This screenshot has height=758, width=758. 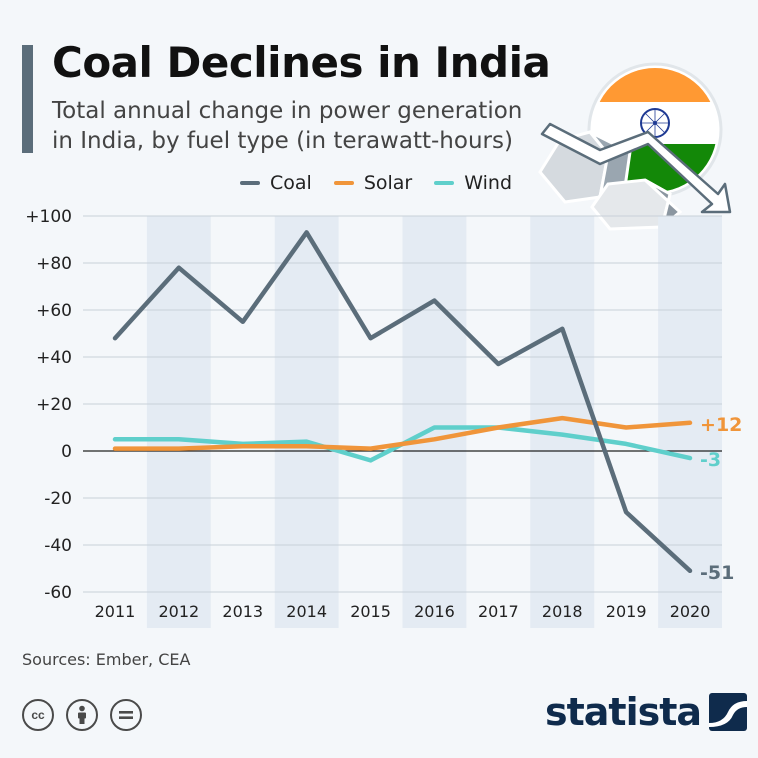 I want to click on y-tick-label: +40, so click(x=54, y=358).